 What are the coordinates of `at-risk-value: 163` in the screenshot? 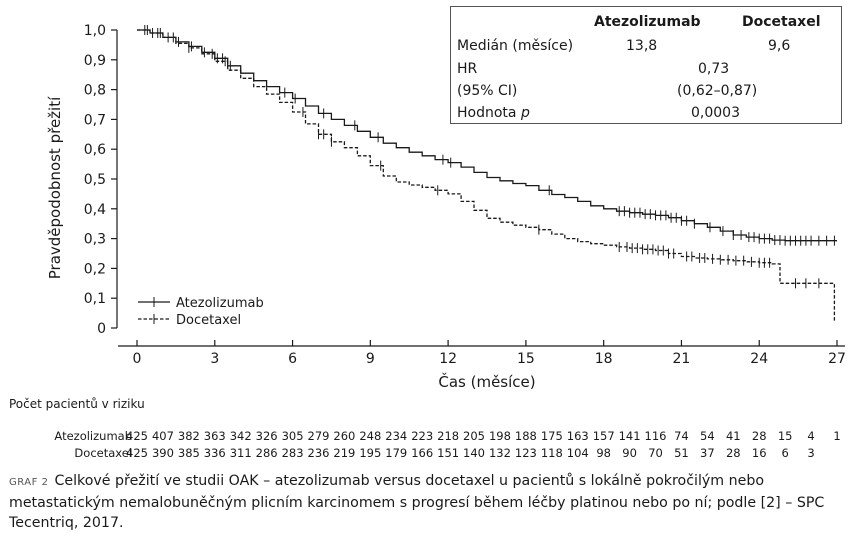 It's located at (578, 436).